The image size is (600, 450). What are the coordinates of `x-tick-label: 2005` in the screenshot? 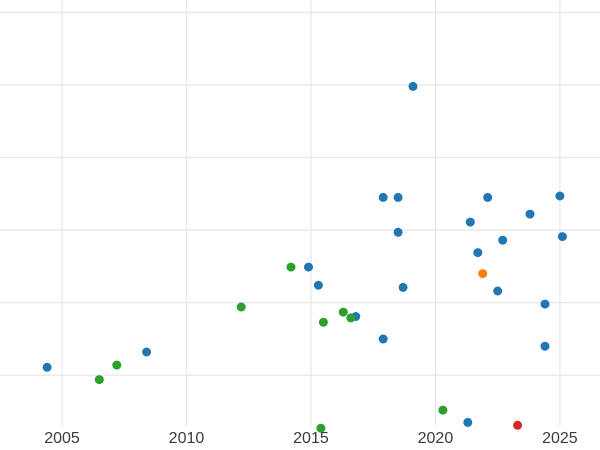 It's located at (62, 438).